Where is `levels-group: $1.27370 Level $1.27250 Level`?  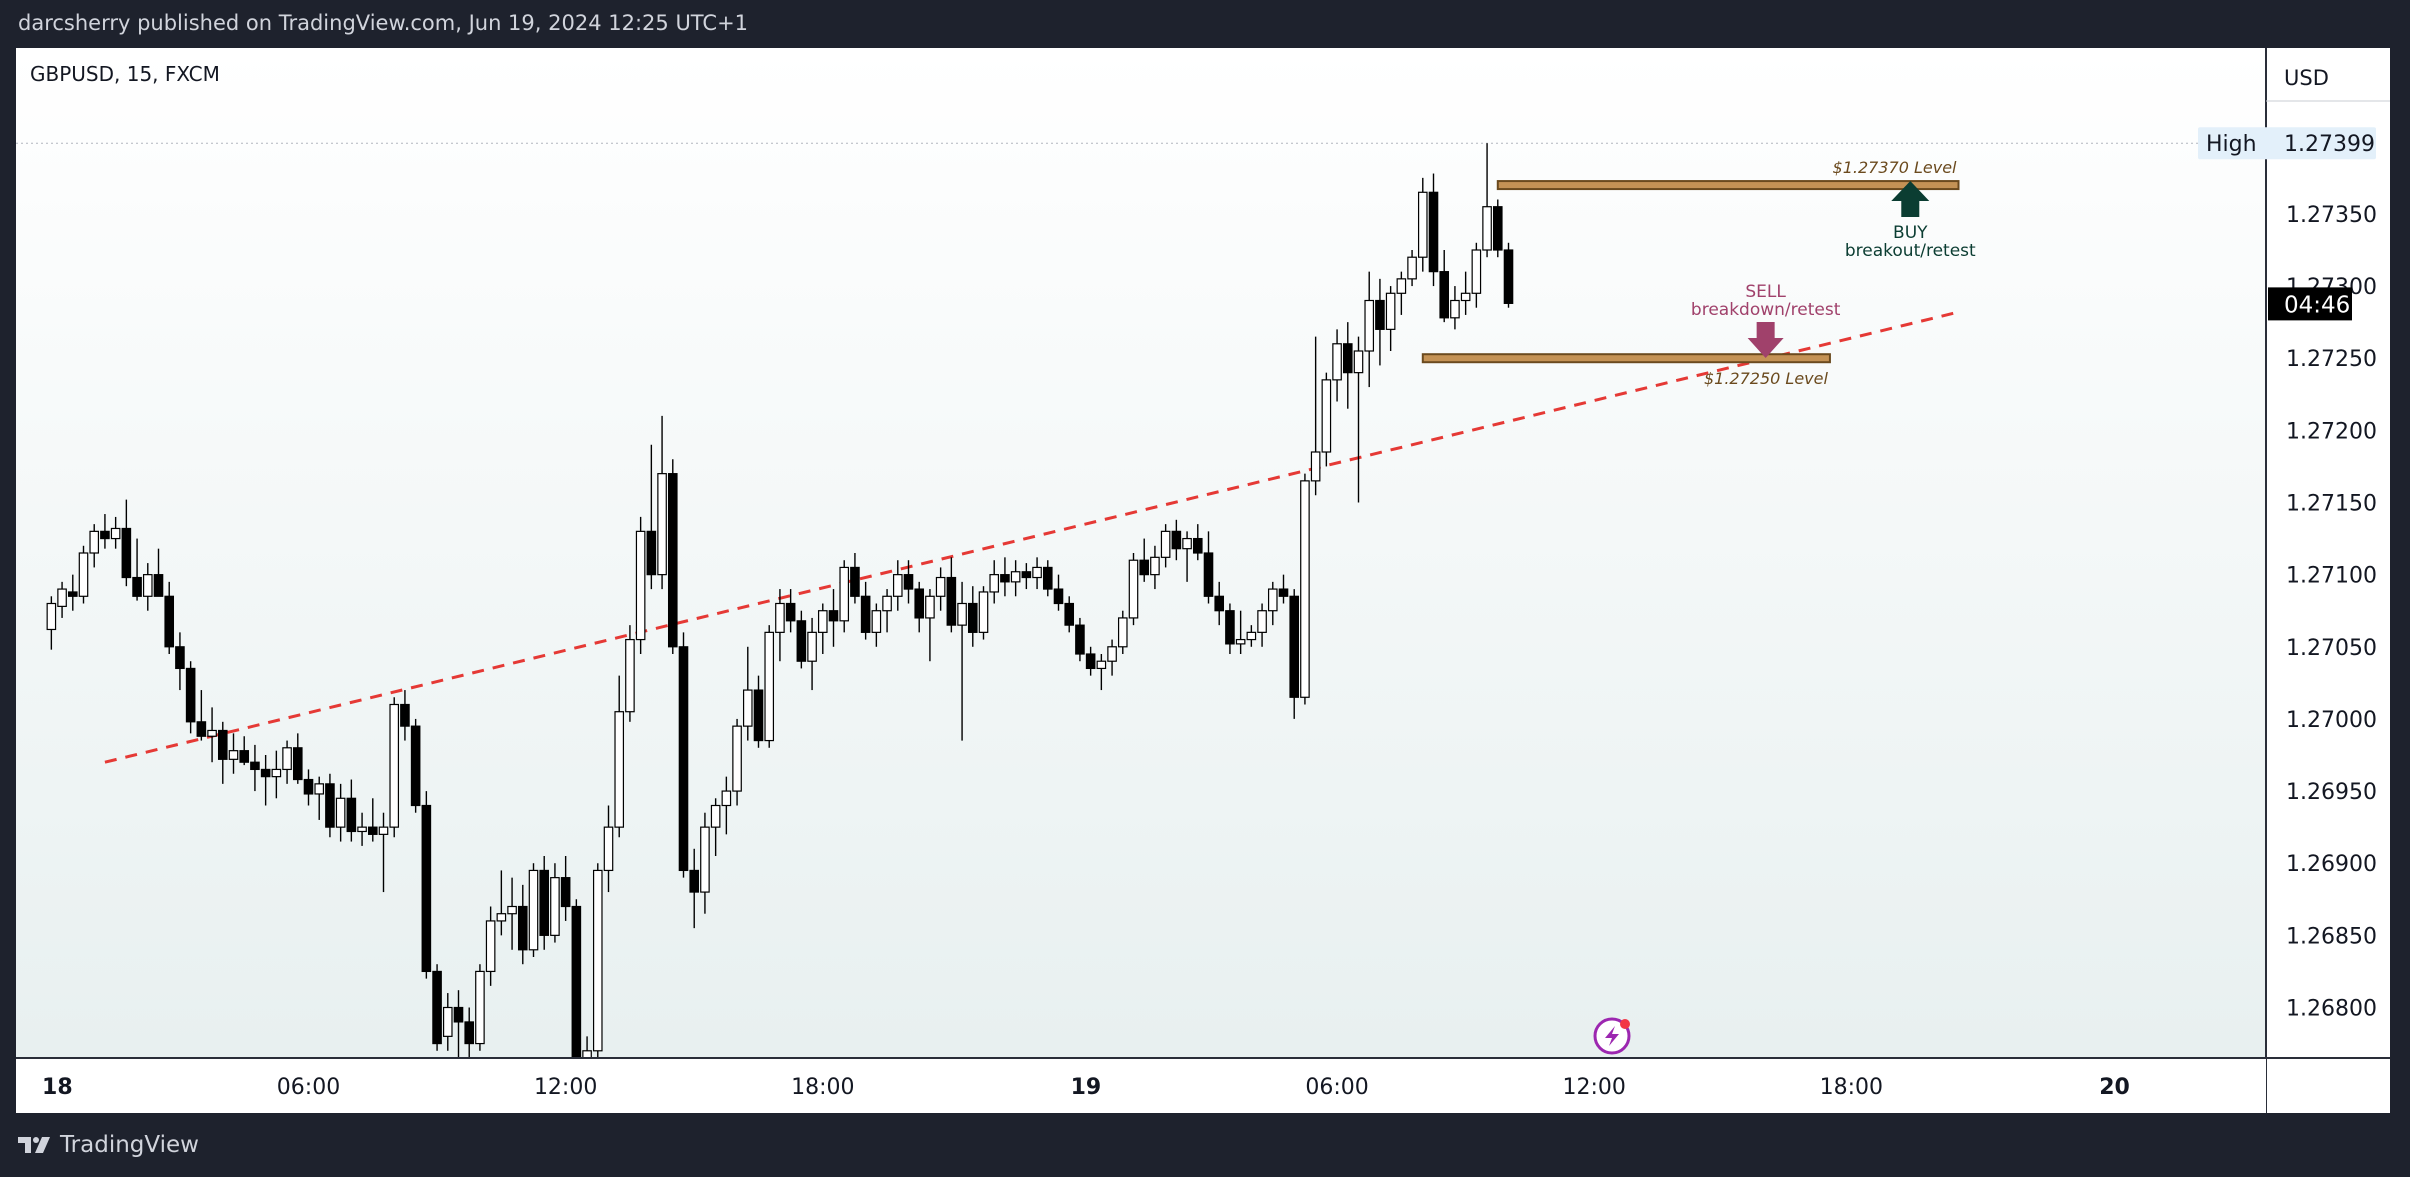 levels-group: $1.27370 Level $1.27250 Level is located at coordinates (1690, 273).